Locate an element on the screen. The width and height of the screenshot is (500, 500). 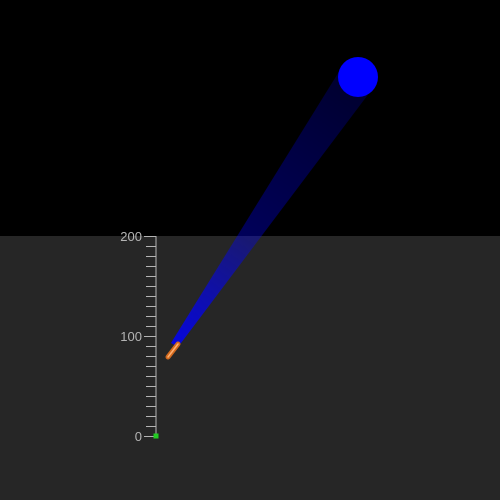
altitude-ruler: 0 100 200 is located at coordinates (138, 336).